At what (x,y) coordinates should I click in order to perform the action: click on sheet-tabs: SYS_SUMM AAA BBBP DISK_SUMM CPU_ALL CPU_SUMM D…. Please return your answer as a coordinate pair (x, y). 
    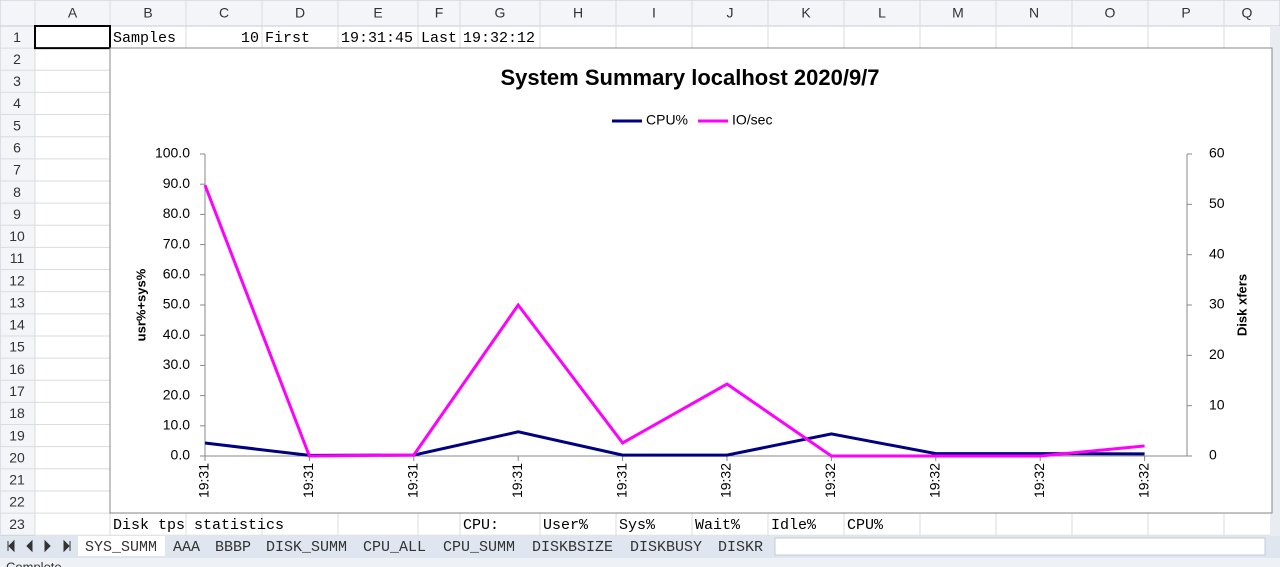
    Looking at the image, I should click on (420, 546).